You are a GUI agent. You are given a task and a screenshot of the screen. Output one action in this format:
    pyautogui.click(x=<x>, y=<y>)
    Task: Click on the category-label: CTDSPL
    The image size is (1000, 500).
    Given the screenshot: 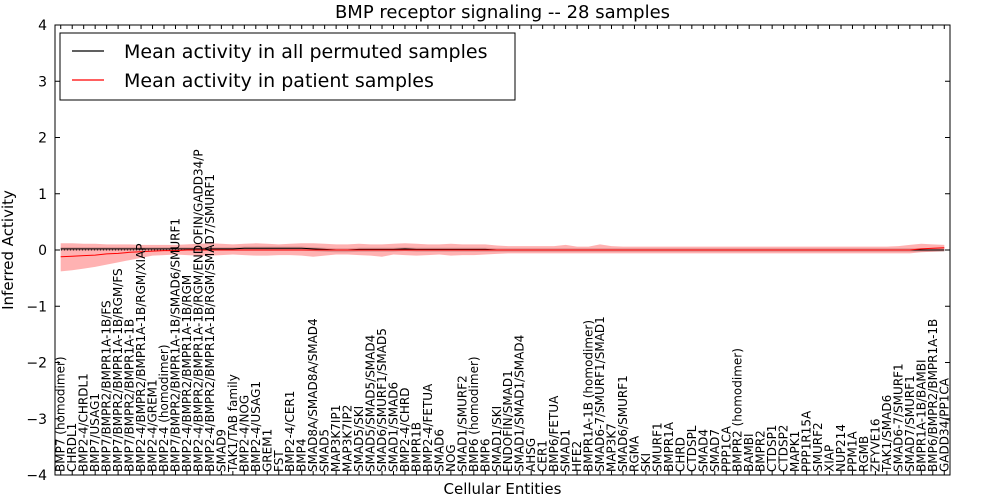 What is the action you would take?
    pyautogui.click(x=692, y=448)
    